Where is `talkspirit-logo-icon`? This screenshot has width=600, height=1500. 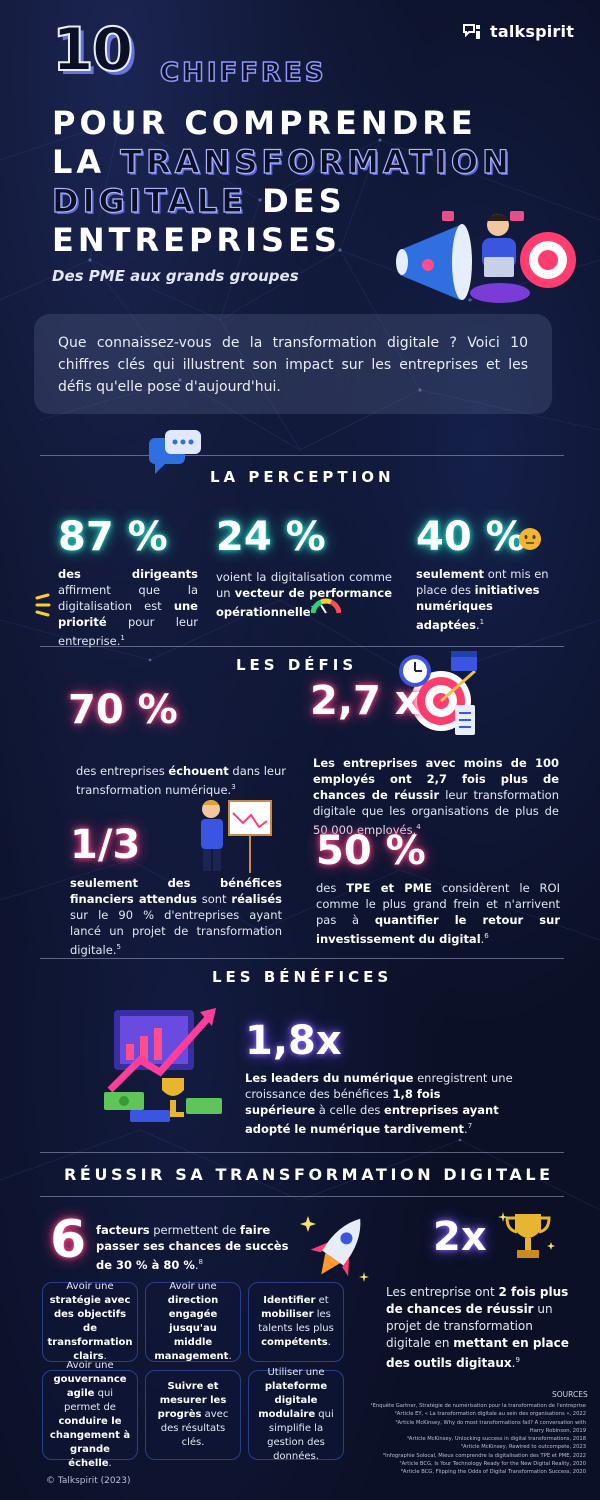 talkspirit-logo-icon is located at coordinates (471, 31).